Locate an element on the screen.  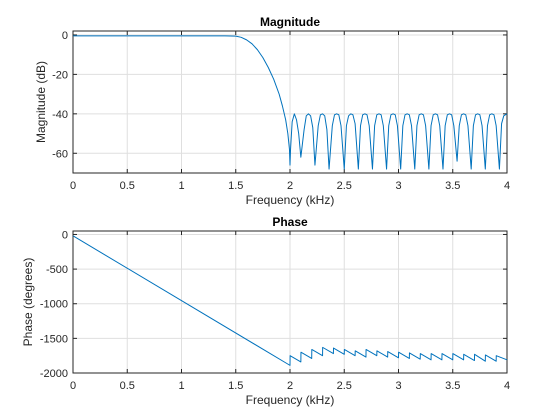
magnitude-ylabel: Magnitude (dB) is located at coordinates (41, 102).